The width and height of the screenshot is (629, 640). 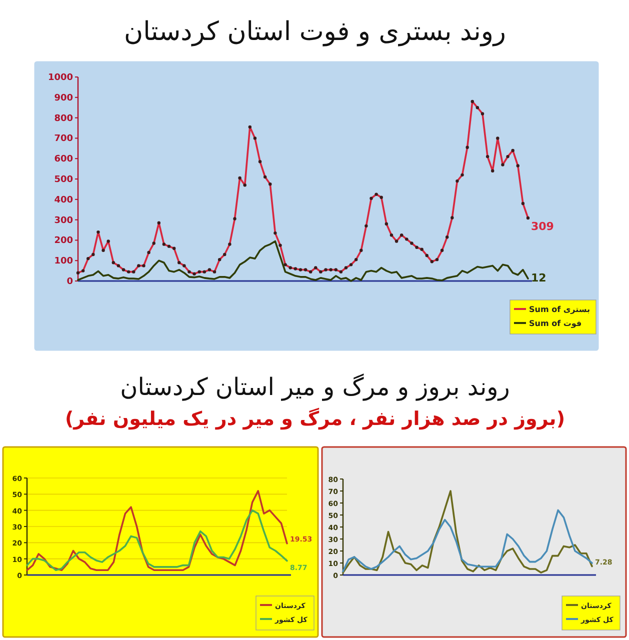 What do you see at coordinates (315, 418) in the screenshot?
I see `chart-subtitle: (بروز در صد هزار نفر ، مرگ و میر در یک میلیون نفر)` at bounding box center [315, 418].